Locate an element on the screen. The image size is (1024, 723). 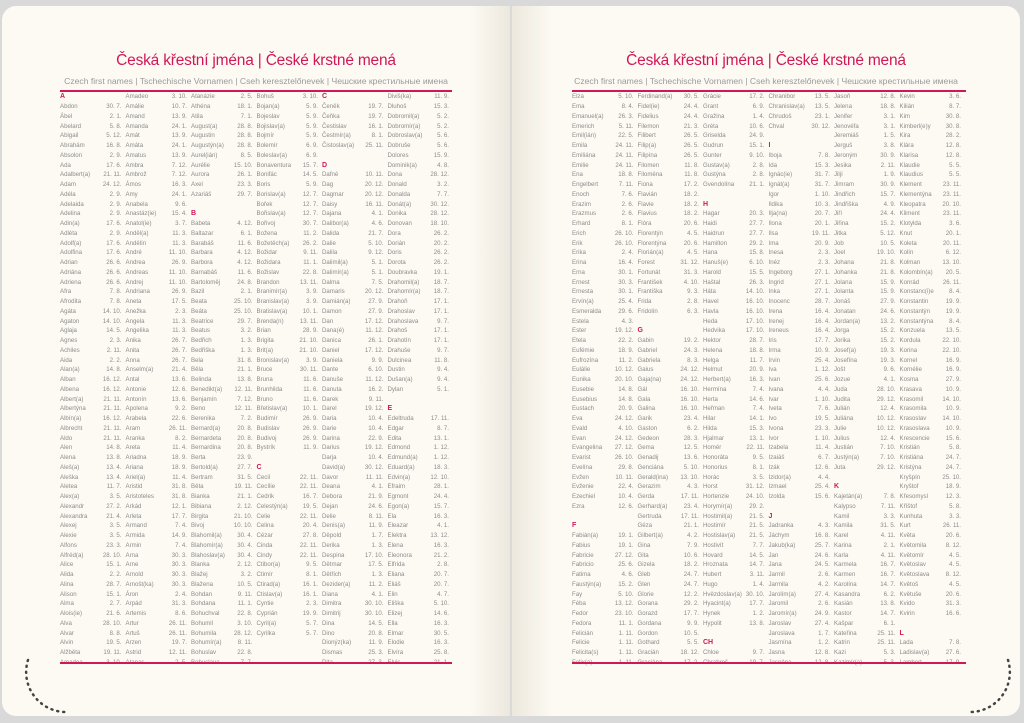
name-day-date: 8. 5. is located at coordinates (246, 155).